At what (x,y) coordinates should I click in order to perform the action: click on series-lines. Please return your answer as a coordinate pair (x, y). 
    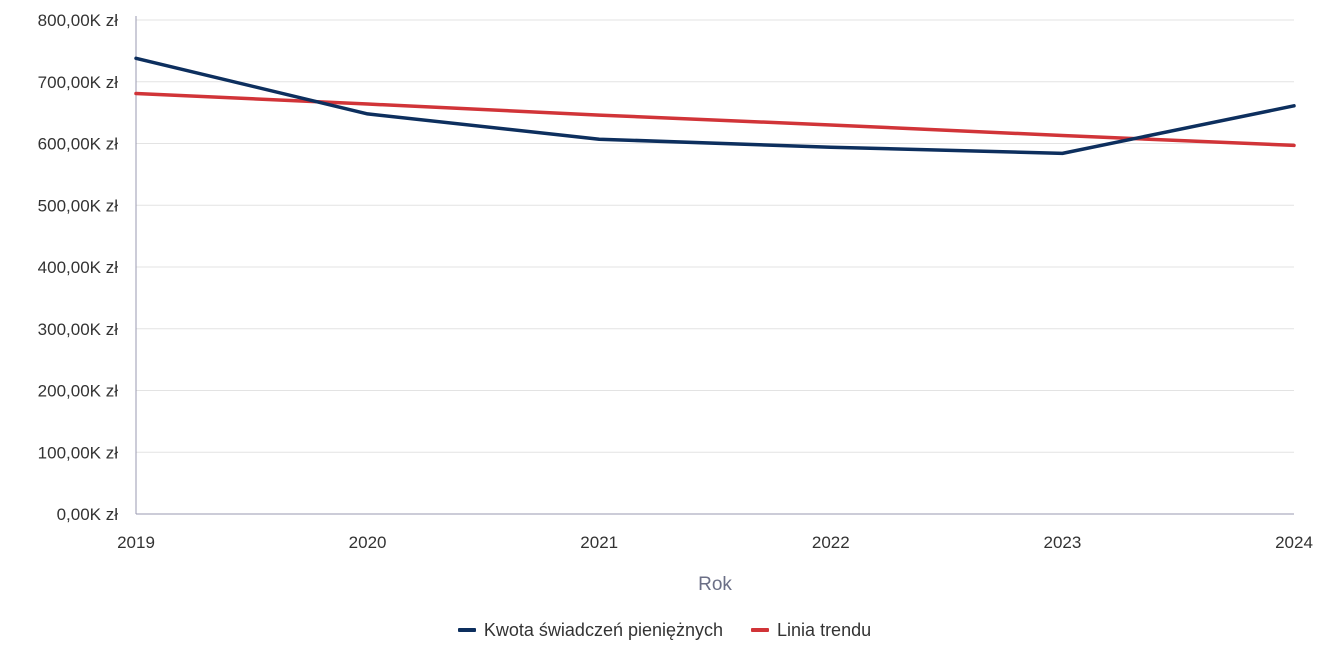
    Looking at the image, I should click on (715, 106).